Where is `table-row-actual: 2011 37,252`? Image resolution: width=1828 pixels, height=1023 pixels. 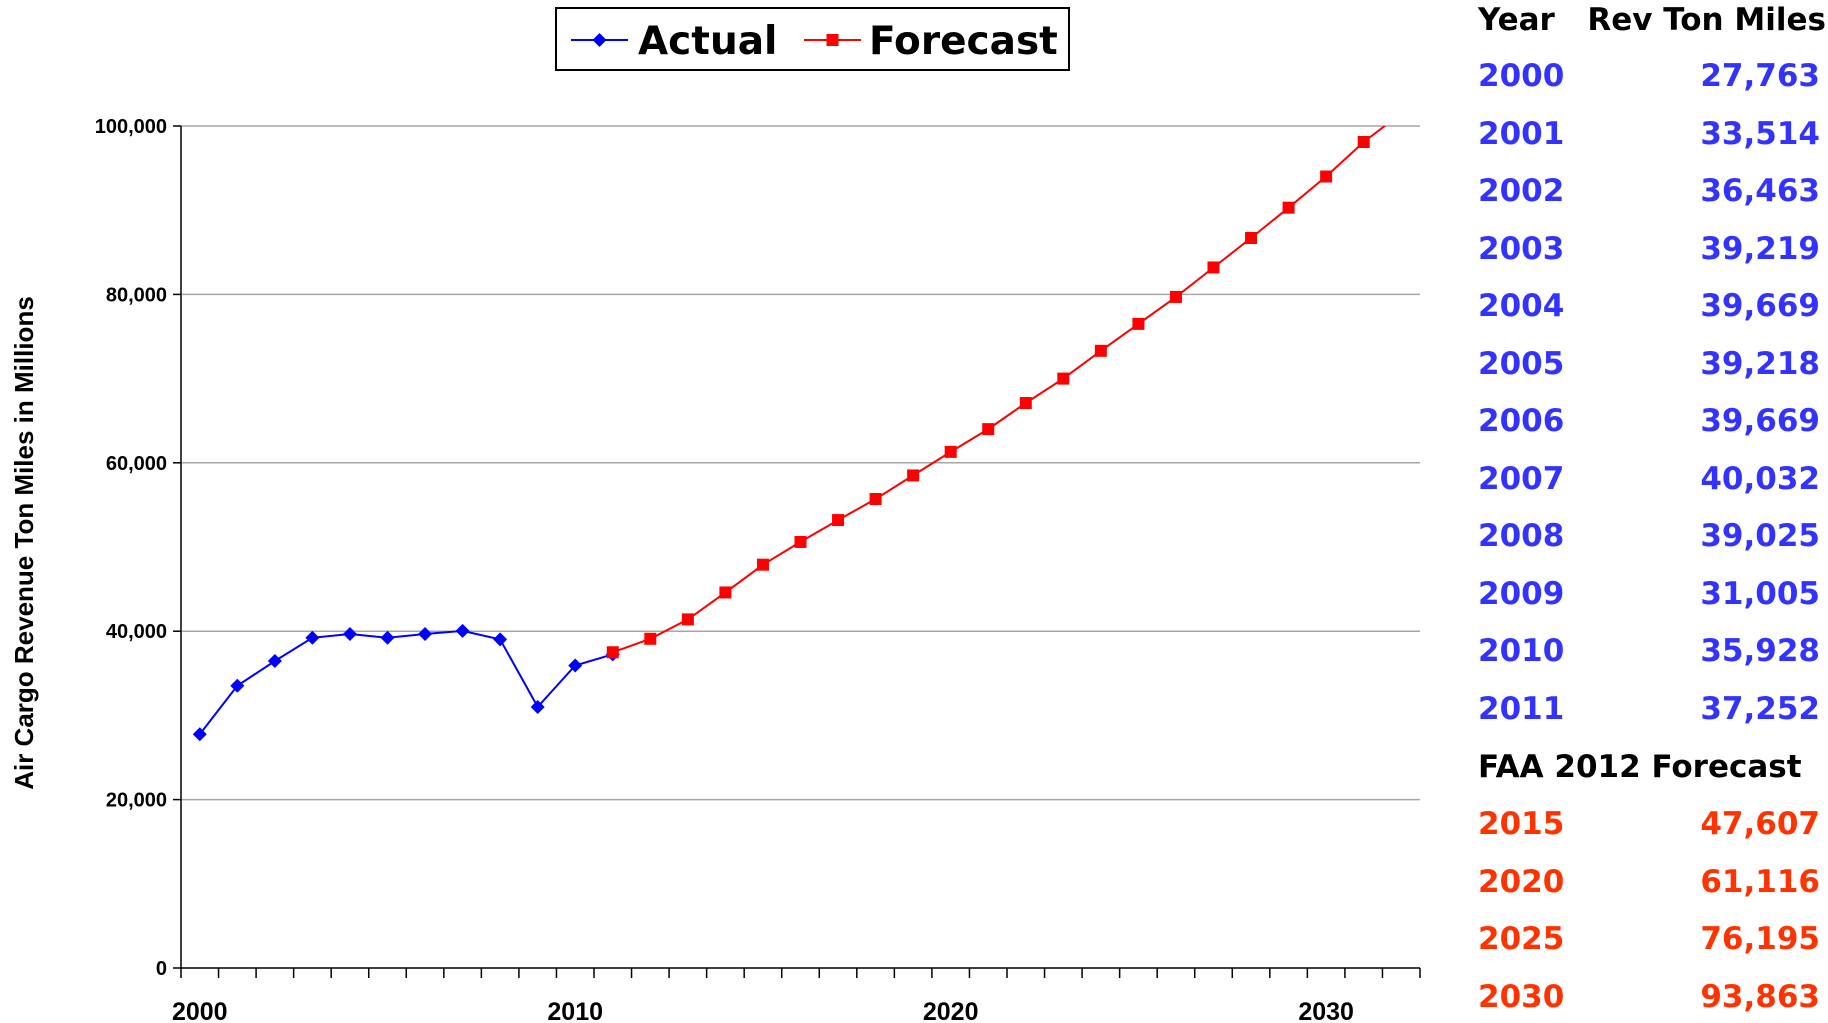 table-row-actual: 2011 37,252 is located at coordinates (1653, 711).